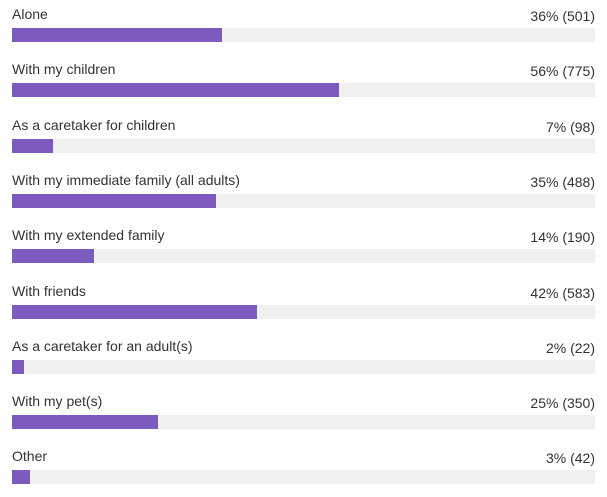  Describe the element at coordinates (30, 14) in the screenshot. I see `poll-option-label: Alone` at that location.